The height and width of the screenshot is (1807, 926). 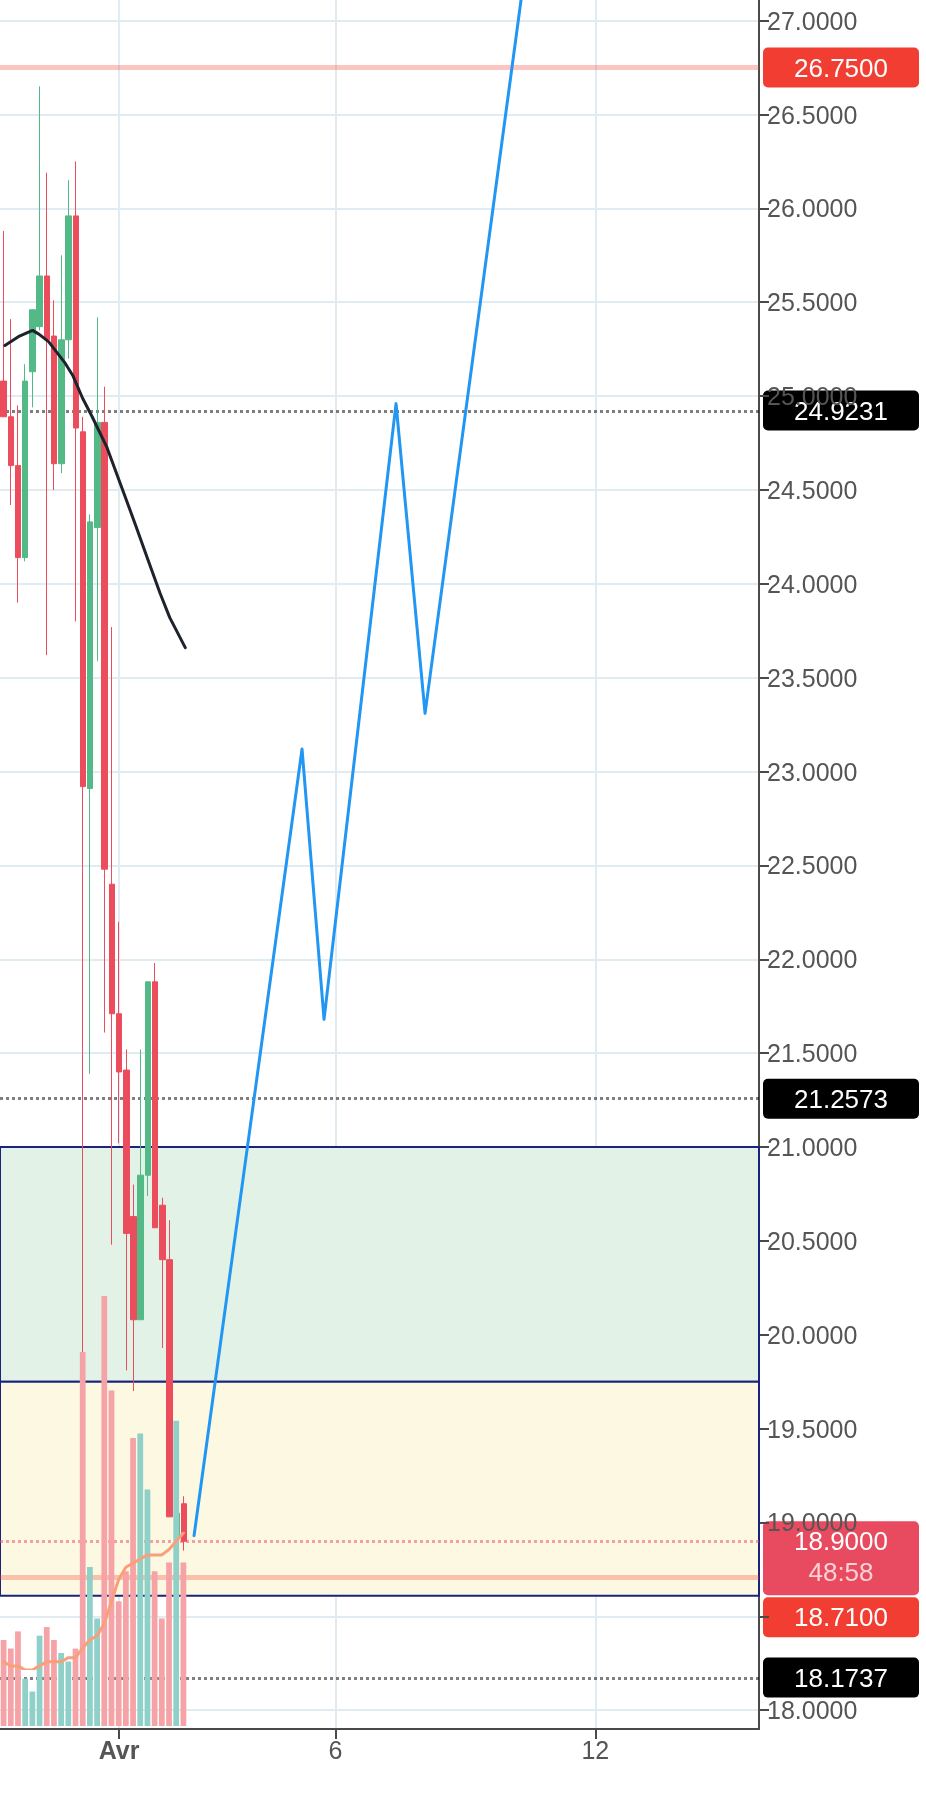 I want to click on y-tick-label: 24.0000, so click(x=812, y=583).